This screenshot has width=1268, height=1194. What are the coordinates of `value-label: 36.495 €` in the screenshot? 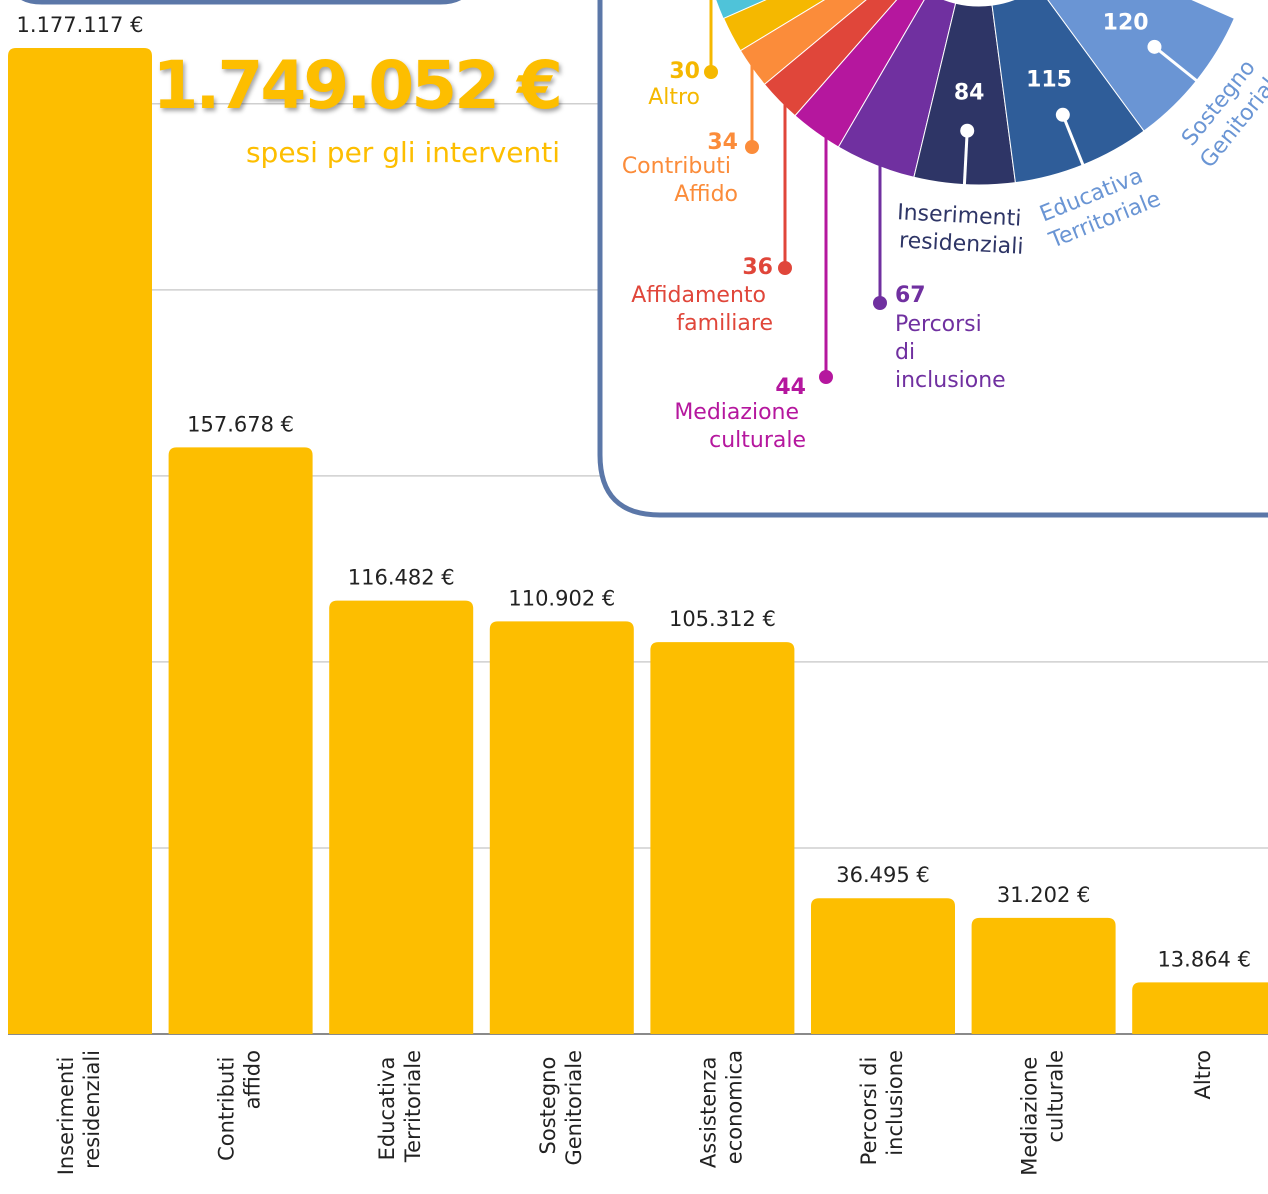 It's located at (883, 875).